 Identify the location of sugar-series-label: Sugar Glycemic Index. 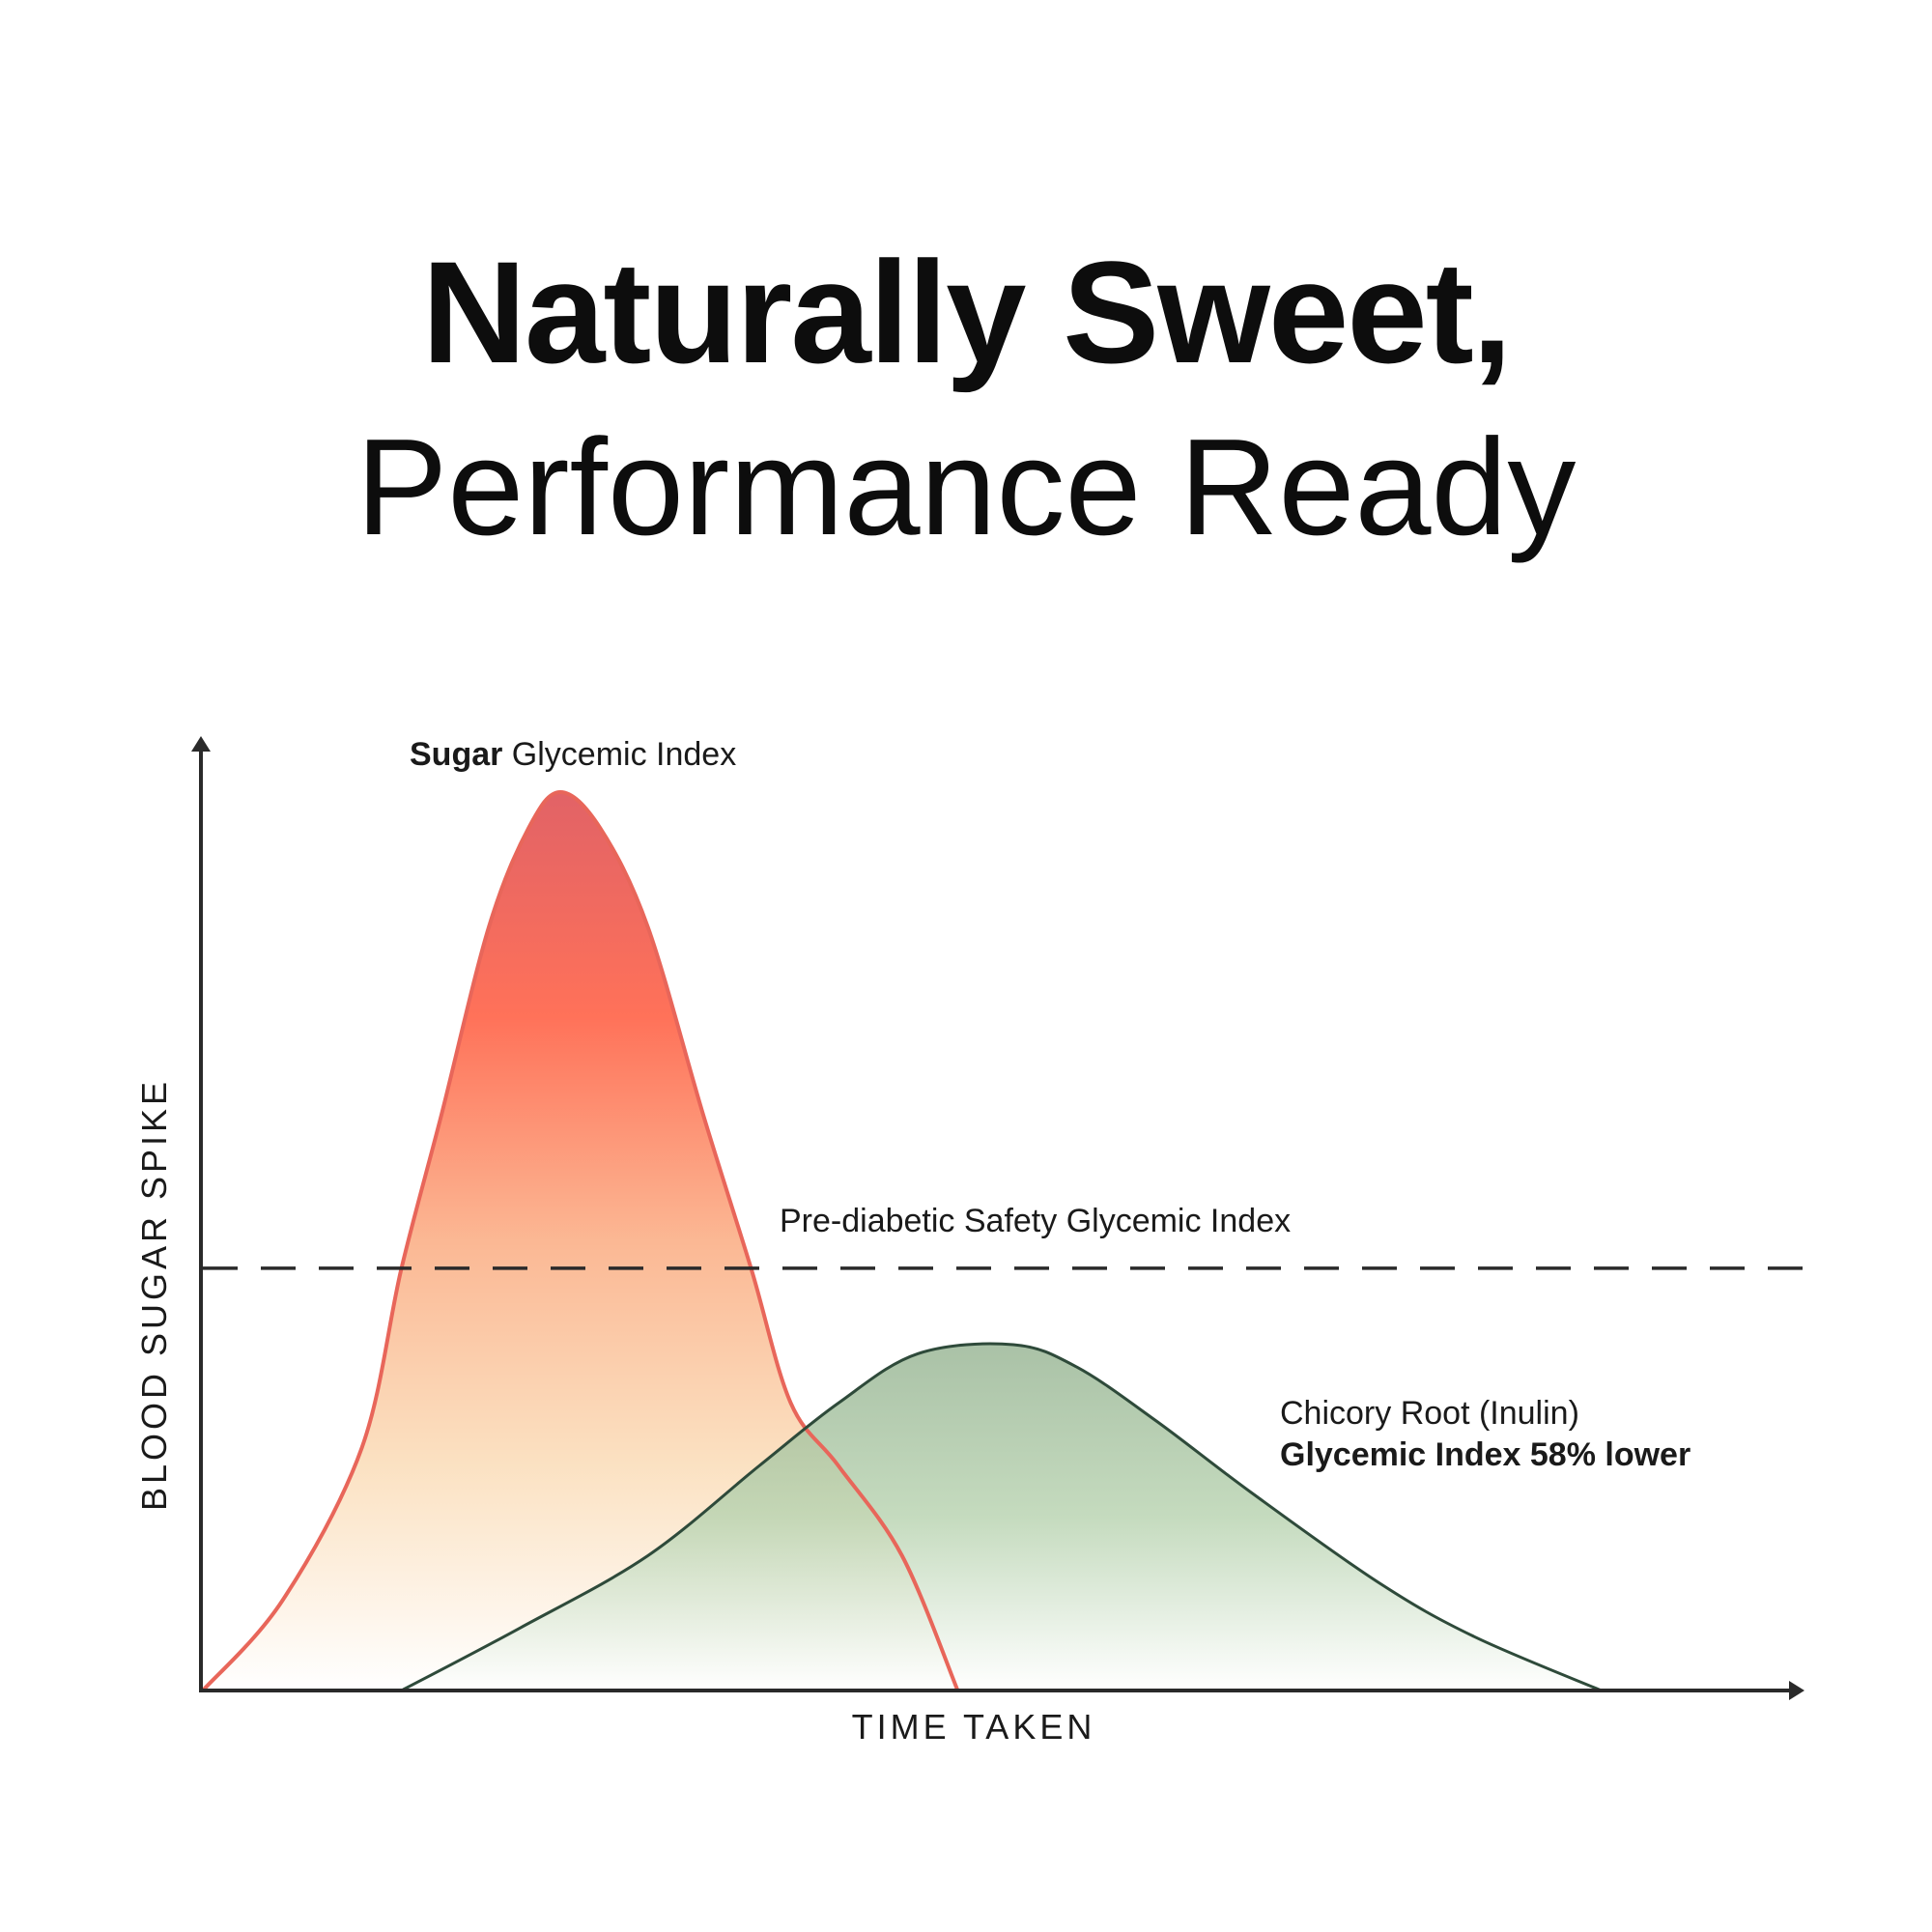
(573, 754).